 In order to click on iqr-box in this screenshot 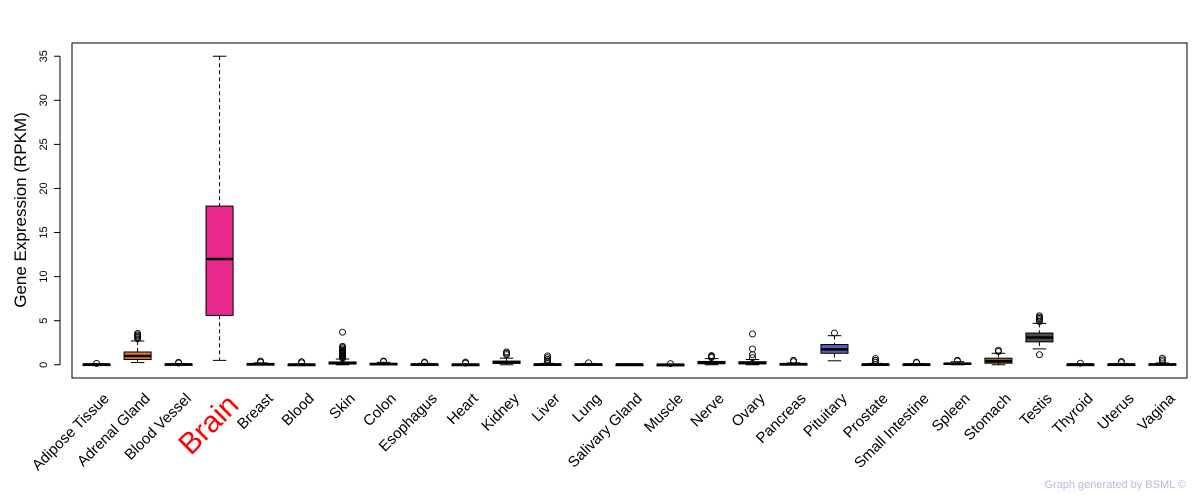, I will do `click(219, 260)`.